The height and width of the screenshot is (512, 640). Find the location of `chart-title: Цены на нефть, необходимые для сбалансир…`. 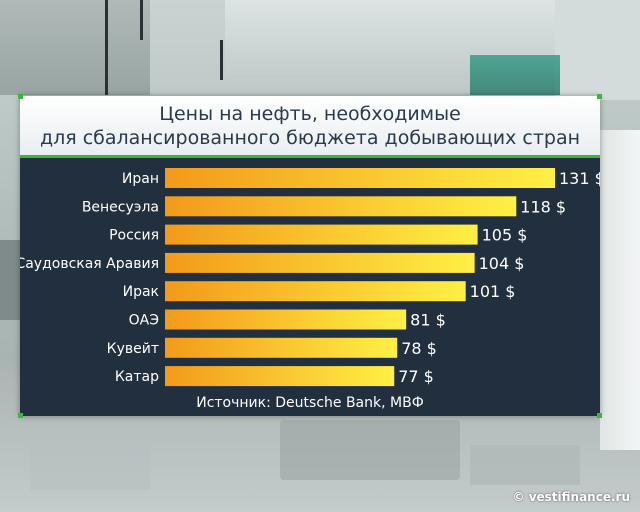

chart-title: Цены на нефть, необходимые для сбалансир… is located at coordinates (310, 127).